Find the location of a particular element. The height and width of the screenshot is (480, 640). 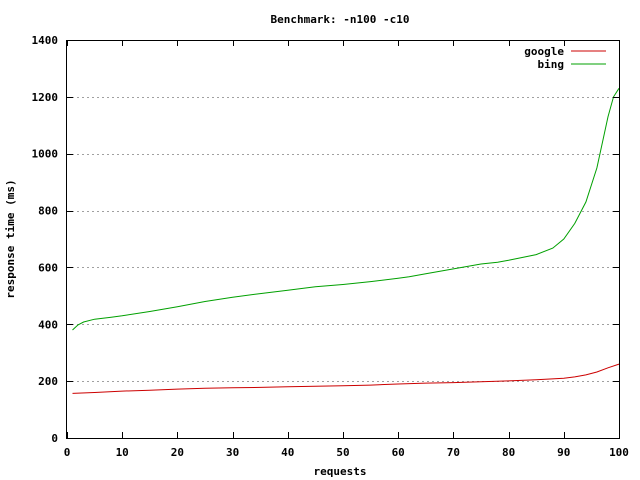

y-tick-label: 400 is located at coordinates (48, 324).